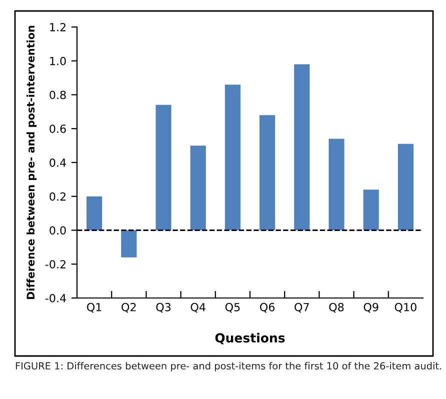 This screenshot has width=446, height=399. What do you see at coordinates (163, 307) in the screenshot?
I see `x-tick-label: Q3` at bounding box center [163, 307].